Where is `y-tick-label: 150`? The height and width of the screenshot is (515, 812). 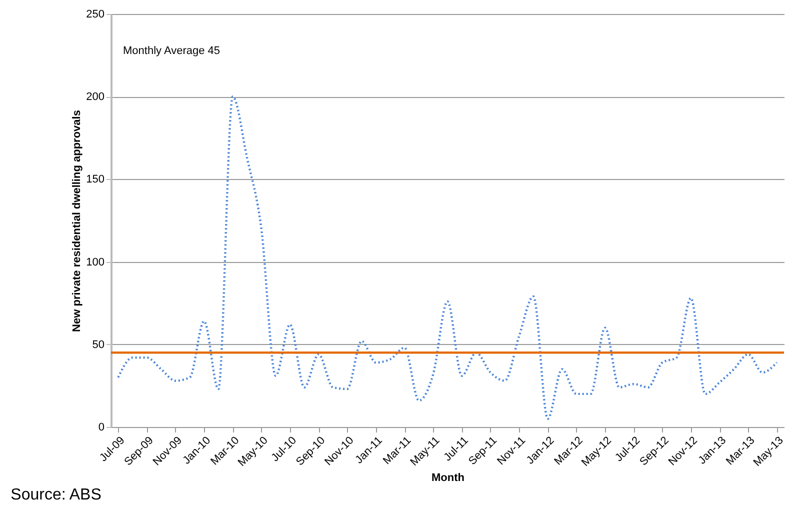
y-tick-label: 150 is located at coordinates (95, 180).